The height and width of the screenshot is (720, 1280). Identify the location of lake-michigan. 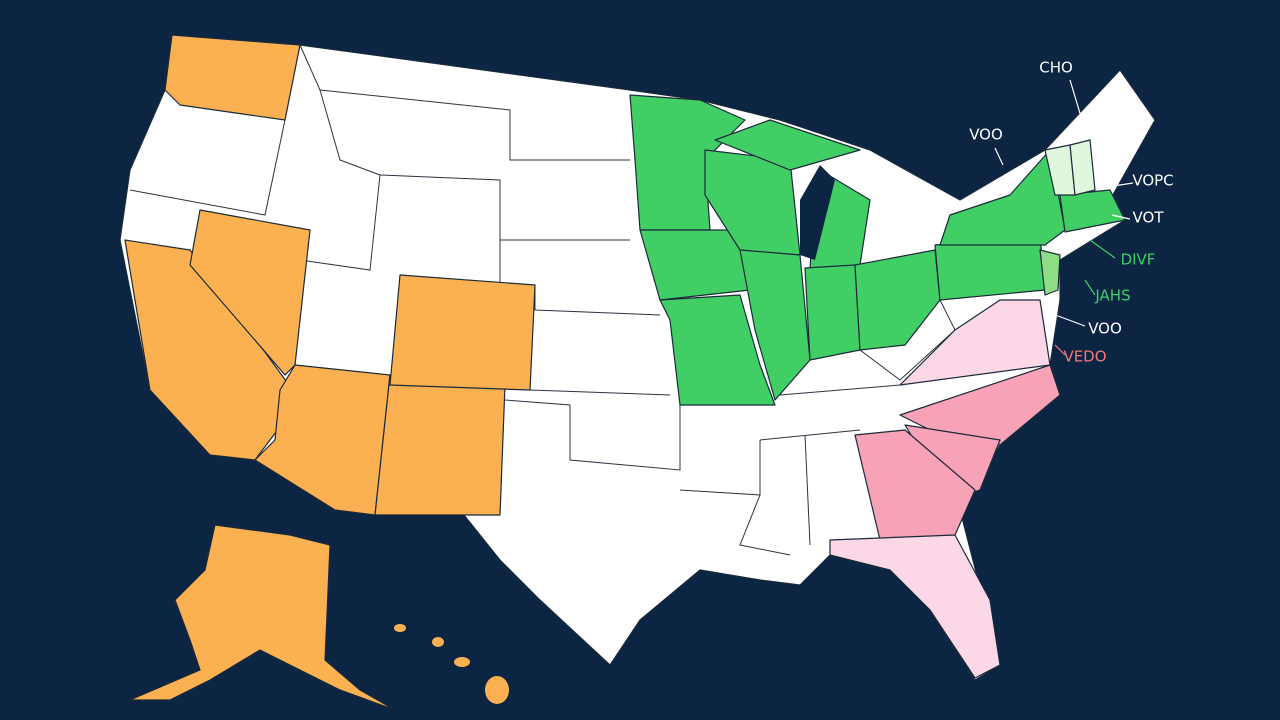
(817, 212).